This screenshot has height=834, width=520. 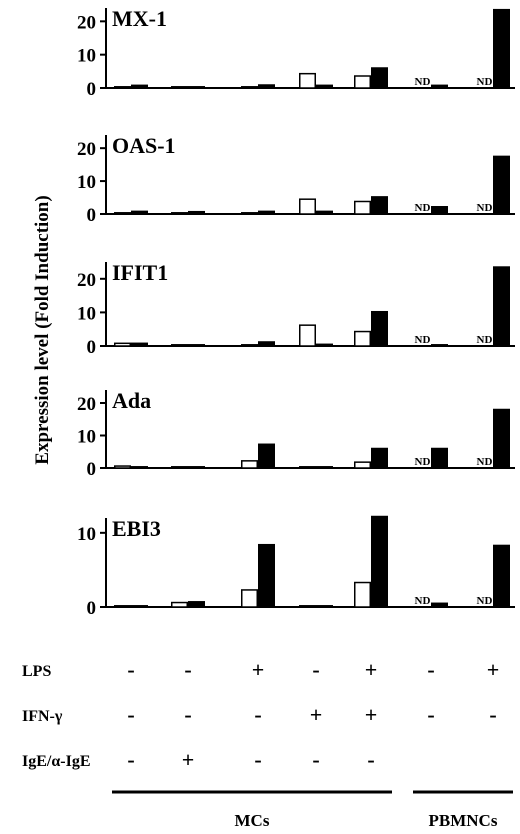 What do you see at coordinates (42, 329) in the screenshot?
I see `y-axis-label: Expression level (Fold Induction)` at bounding box center [42, 329].